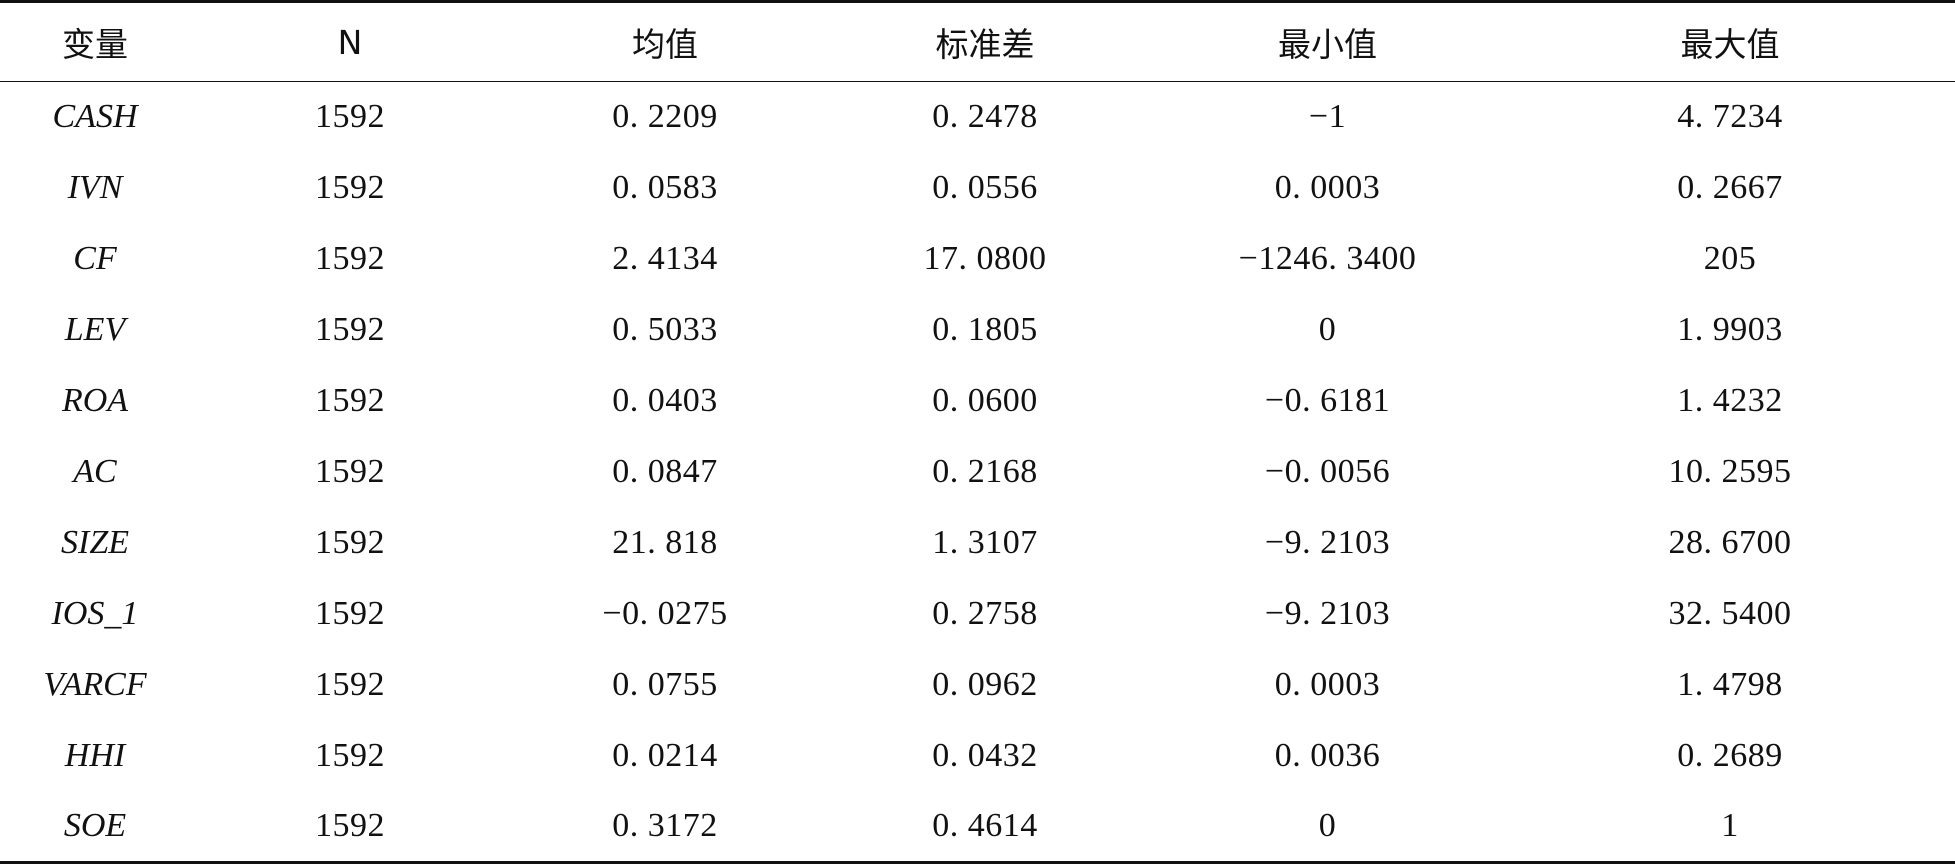 The image size is (1955, 864). What do you see at coordinates (985, 755) in the screenshot?
I see `cell-std-dev: 0. 0432` at bounding box center [985, 755].